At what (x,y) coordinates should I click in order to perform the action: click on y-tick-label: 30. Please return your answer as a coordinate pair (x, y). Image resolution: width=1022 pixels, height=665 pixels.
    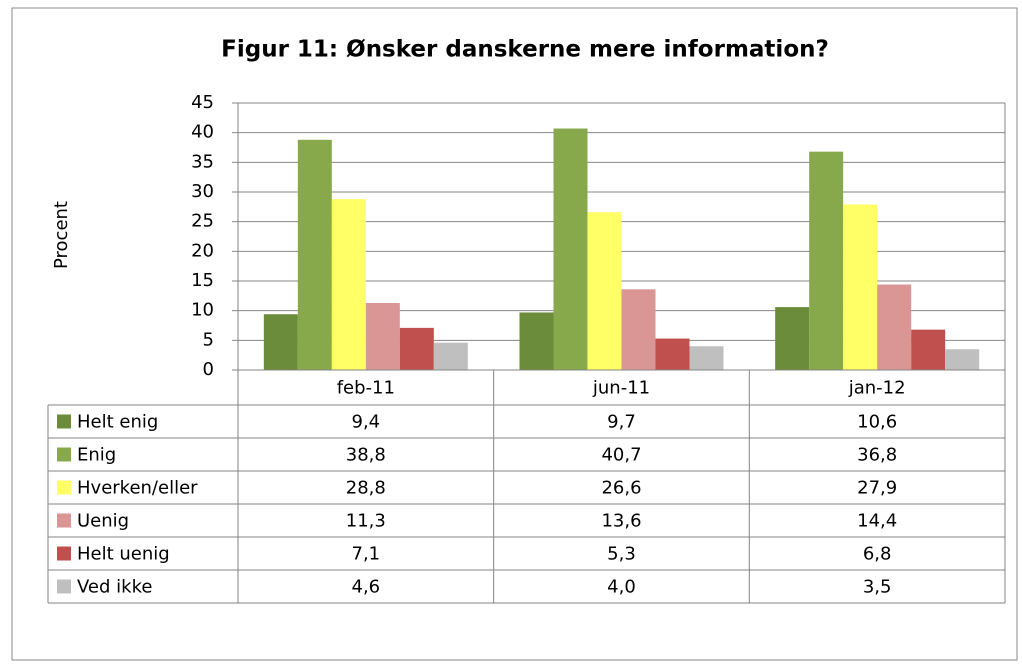
    Looking at the image, I should click on (202, 191).